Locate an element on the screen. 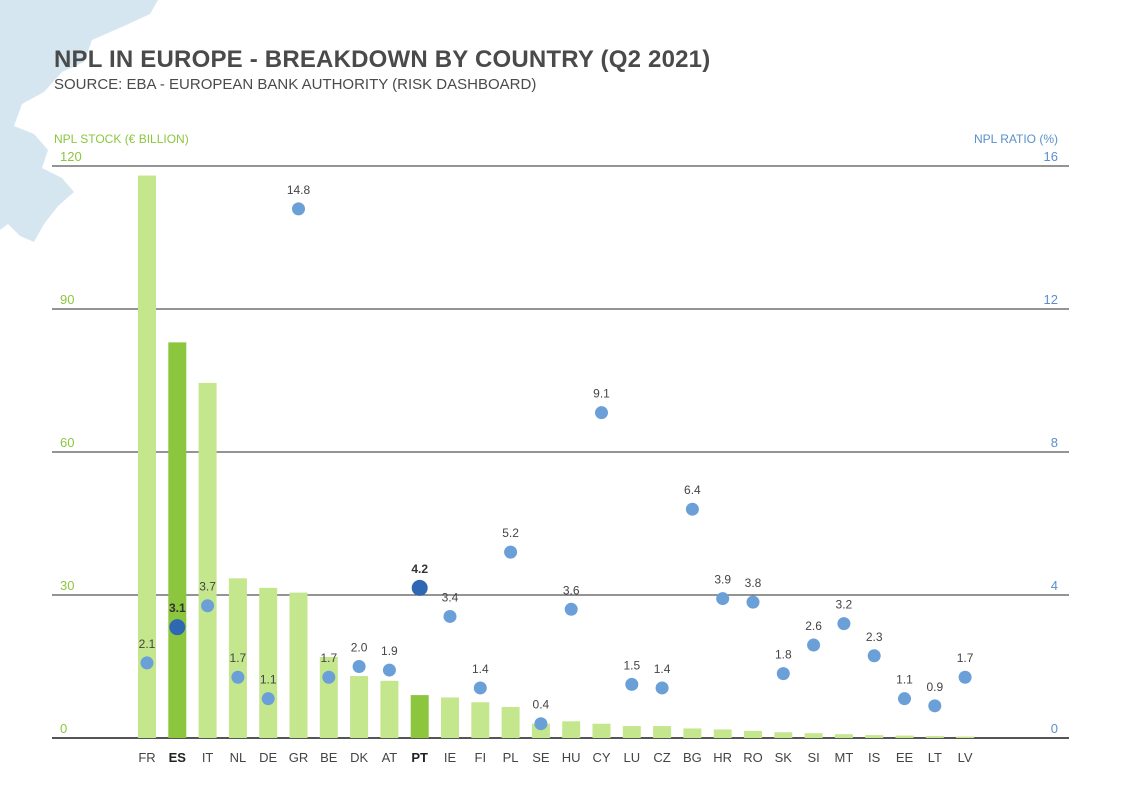 The image size is (1121, 798). bar-is is located at coordinates (874, 736).